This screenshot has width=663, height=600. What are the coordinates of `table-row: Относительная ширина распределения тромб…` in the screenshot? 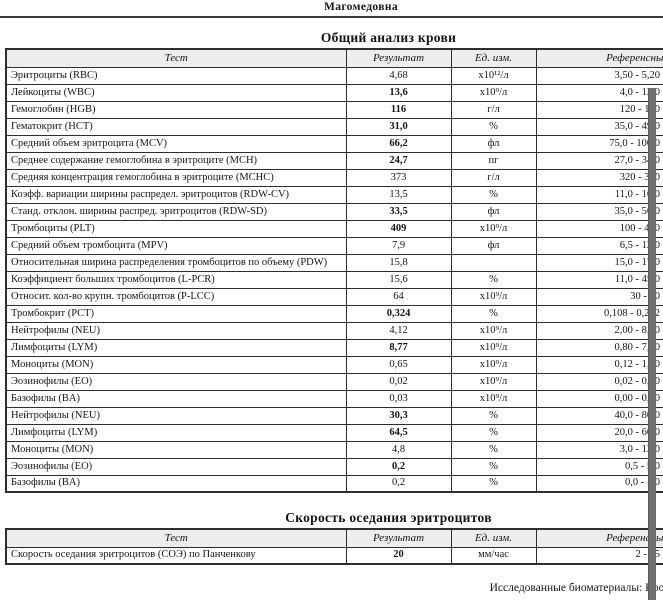 It's located at (334, 262).